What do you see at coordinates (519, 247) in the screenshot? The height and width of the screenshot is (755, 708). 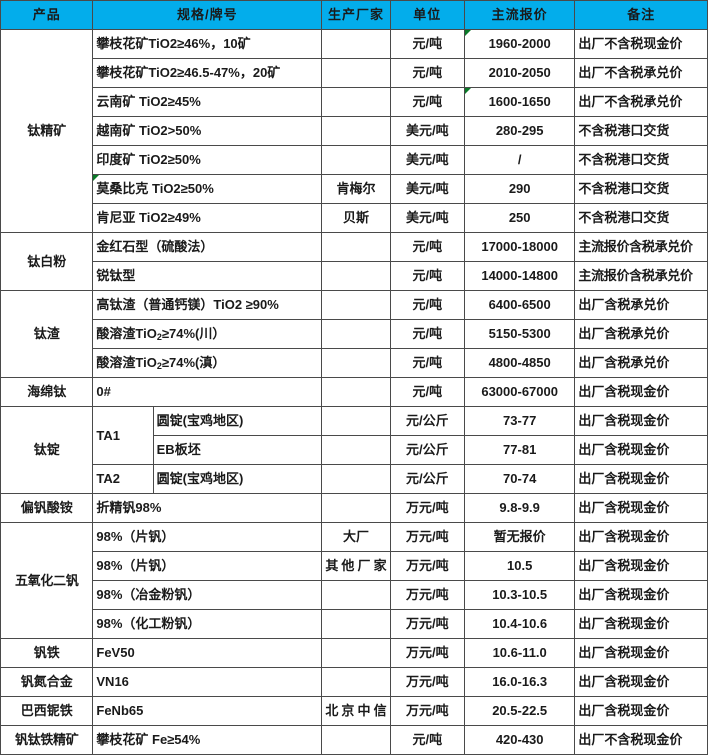 I see `price-cell-text: 17000-18000` at bounding box center [519, 247].